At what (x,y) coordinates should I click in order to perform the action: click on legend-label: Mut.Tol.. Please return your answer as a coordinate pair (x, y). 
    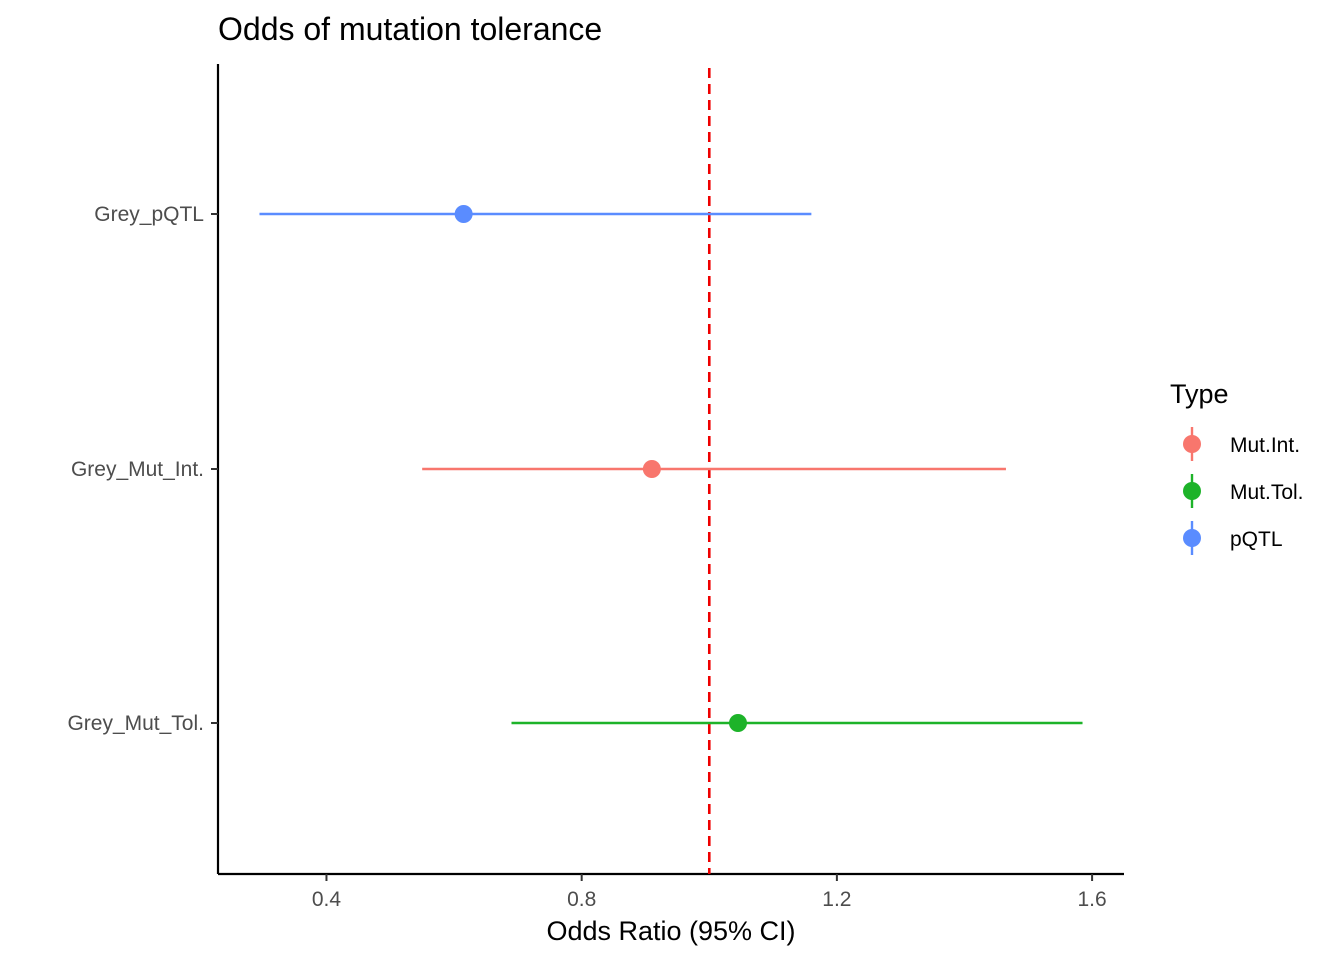
    Looking at the image, I should click on (1267, 492).